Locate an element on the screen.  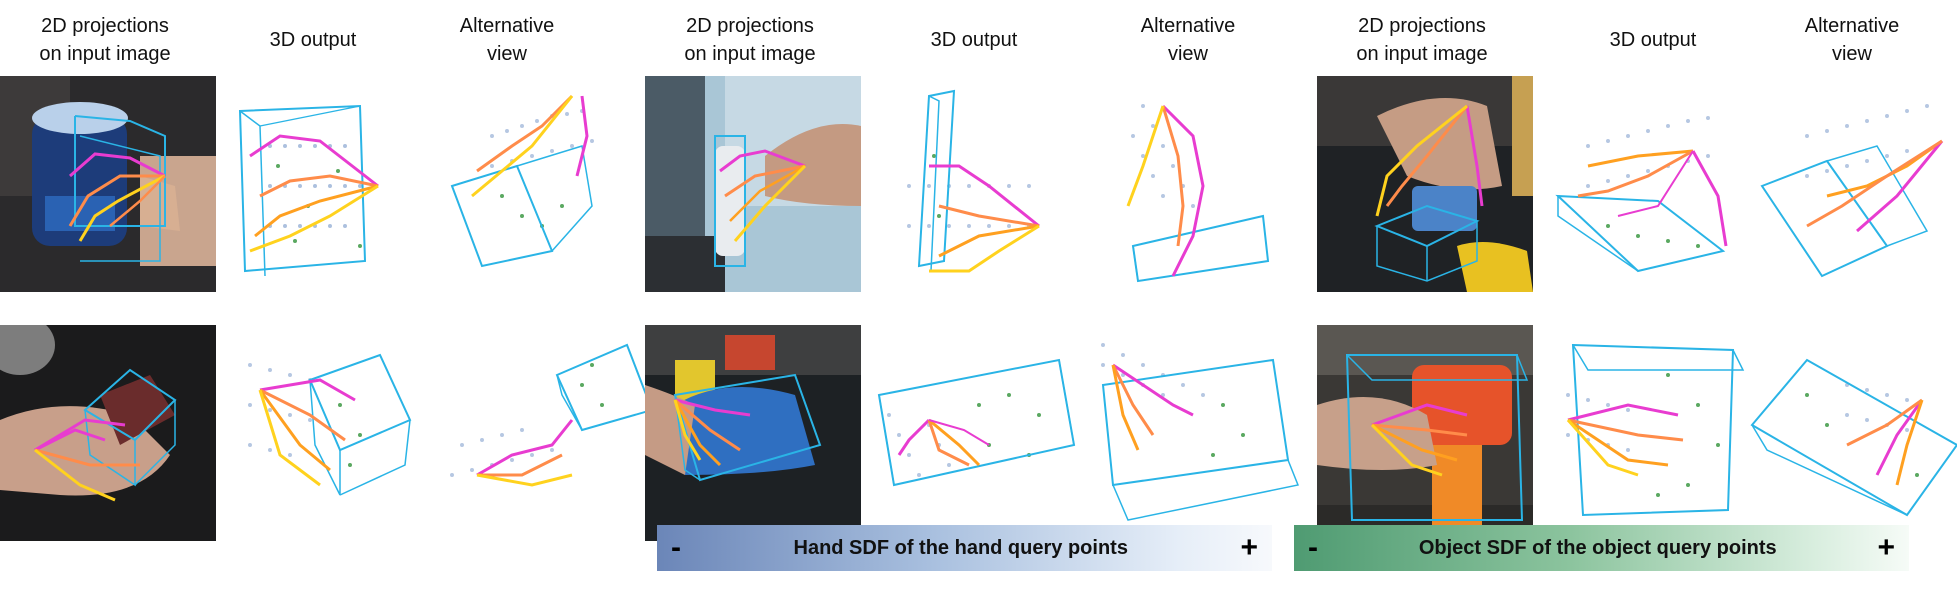
3d-output-box is located at coordinates (318, 433).